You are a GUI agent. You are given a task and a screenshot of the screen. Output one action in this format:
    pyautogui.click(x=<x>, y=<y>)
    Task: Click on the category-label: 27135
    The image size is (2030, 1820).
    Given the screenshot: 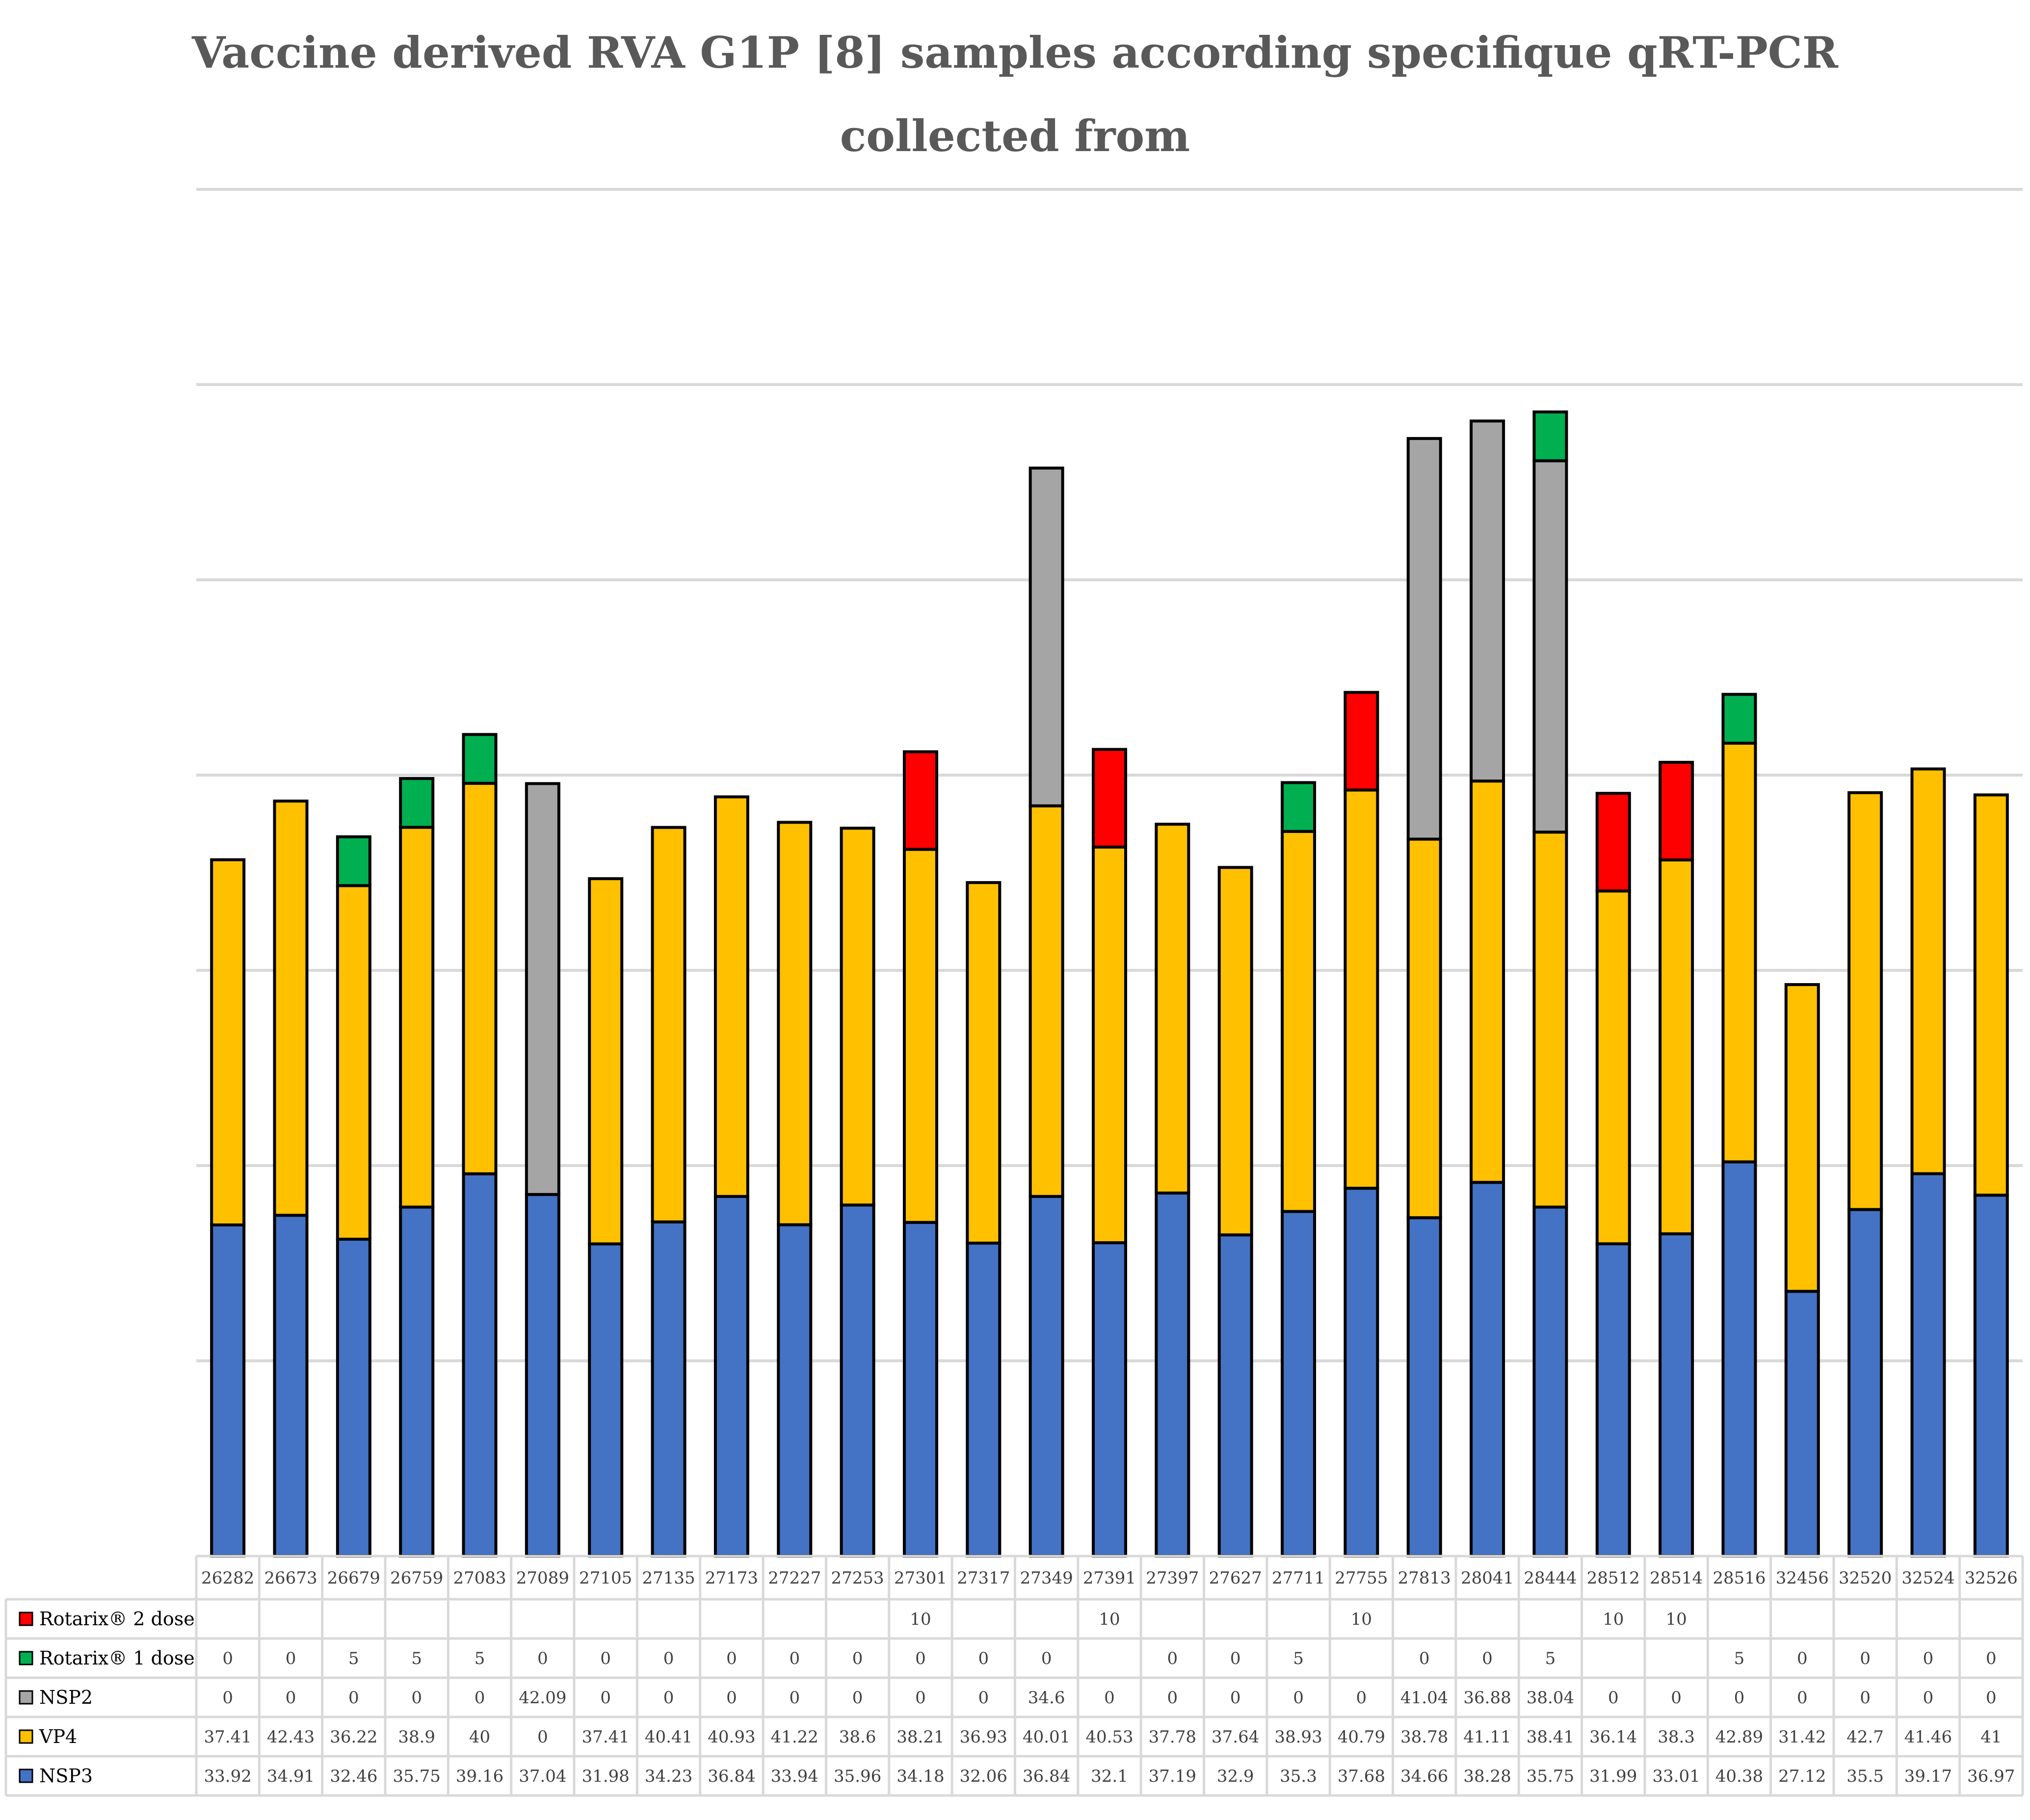 What is the action you would take?
    pyautogui.click(x=669, y=1578)
    